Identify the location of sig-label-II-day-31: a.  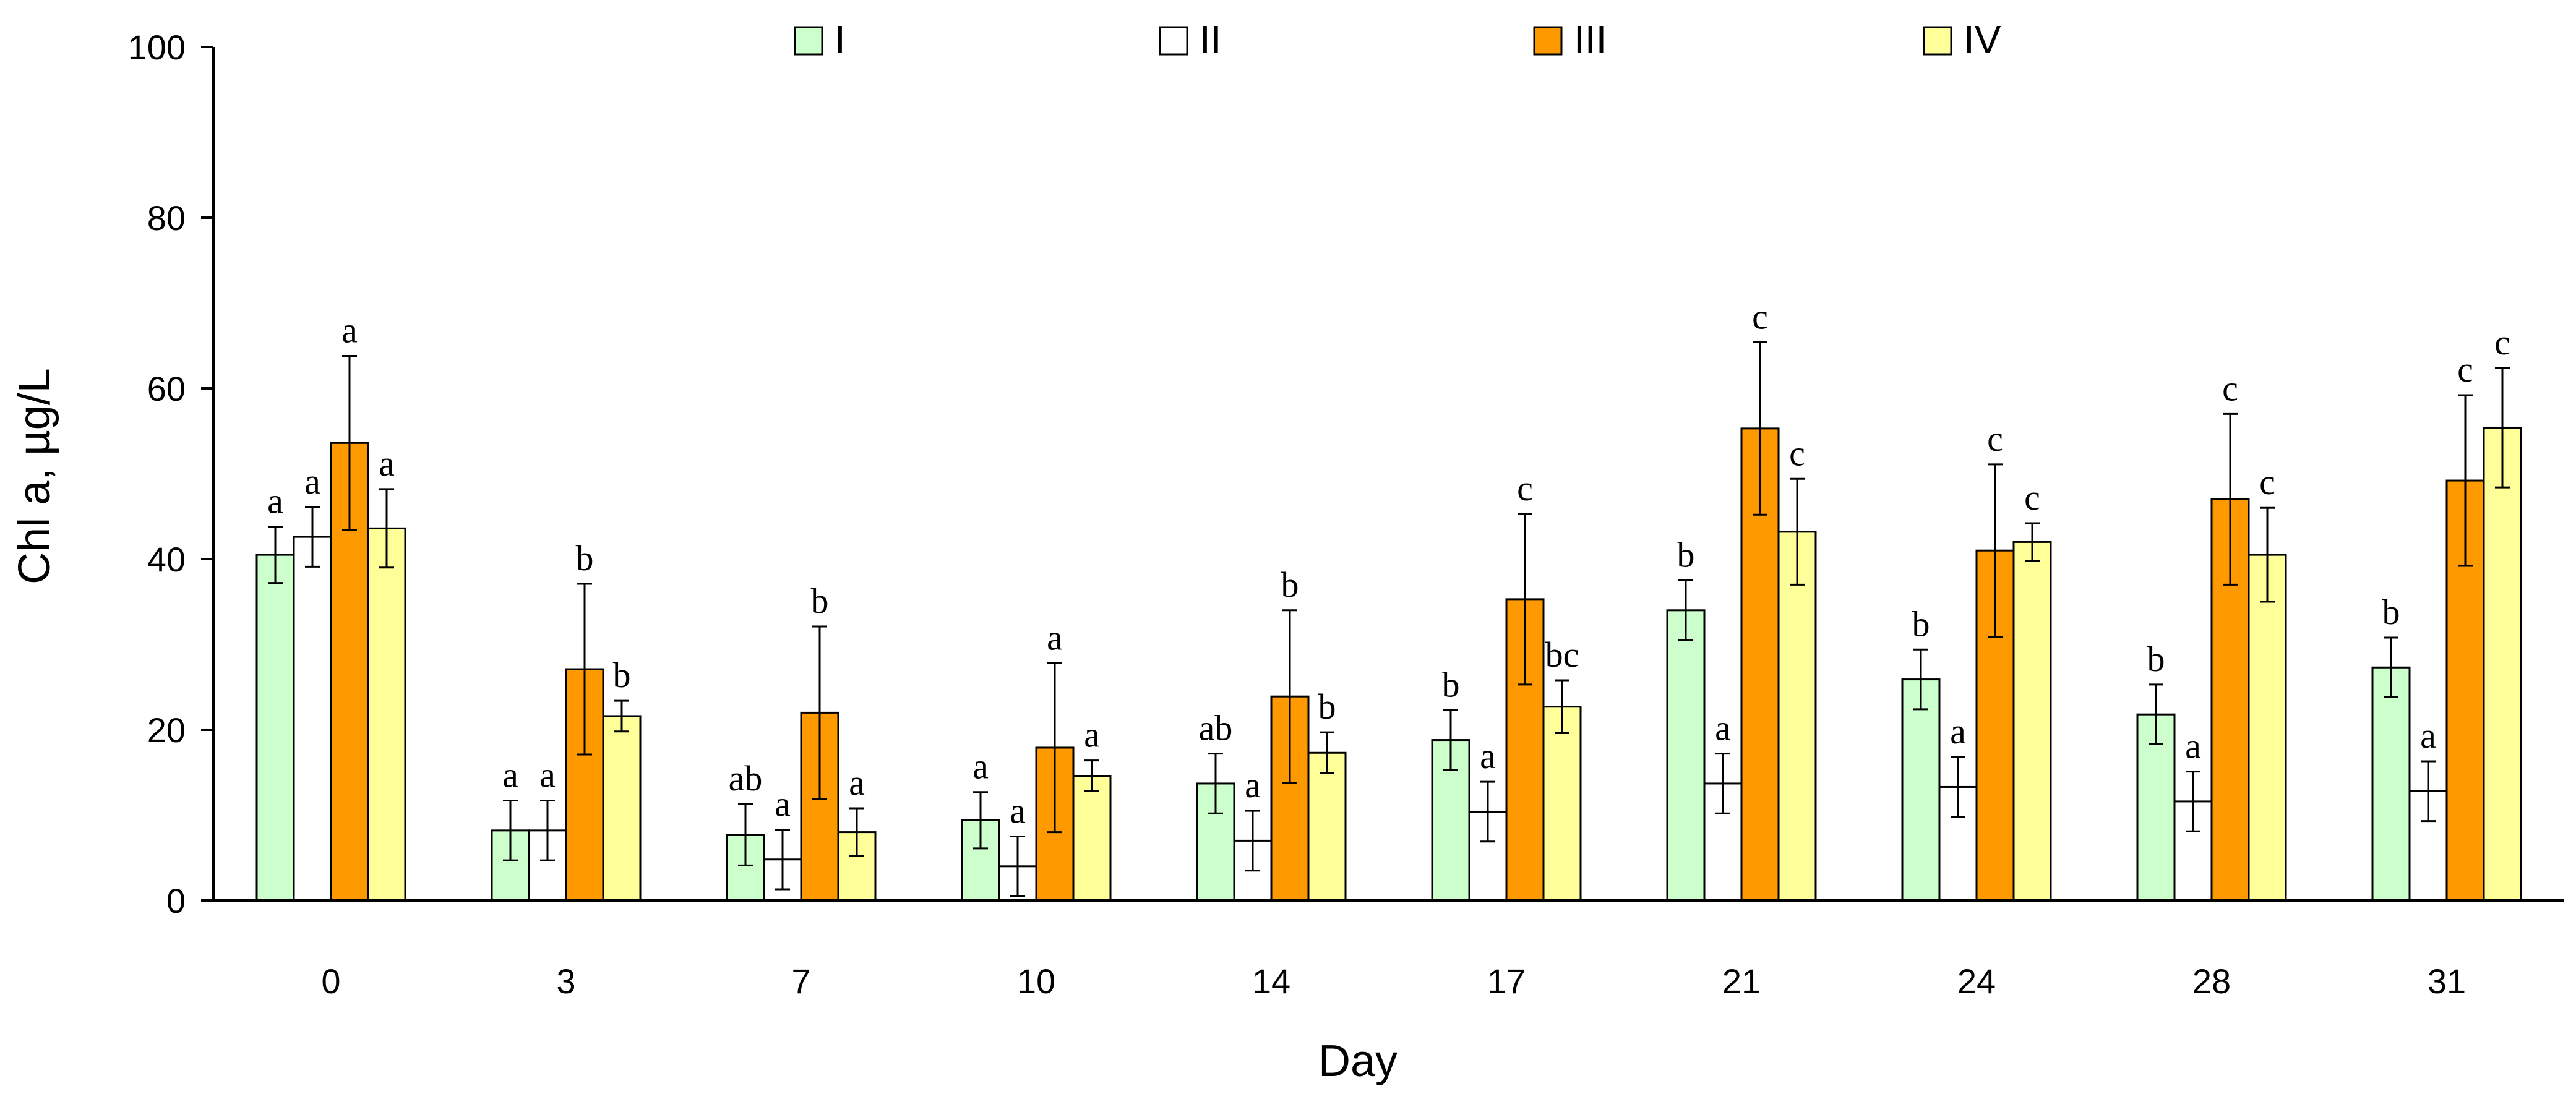
(2428, 736).